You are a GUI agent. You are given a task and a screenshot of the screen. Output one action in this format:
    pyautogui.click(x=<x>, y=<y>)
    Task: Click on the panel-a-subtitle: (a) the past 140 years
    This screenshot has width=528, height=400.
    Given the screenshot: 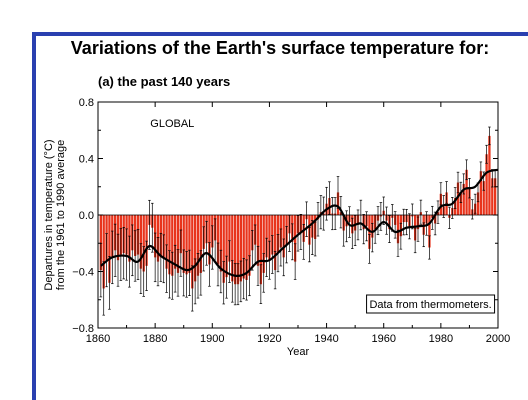 What is the action you would take?
    pyautogui.click(x=164, y=81)
    